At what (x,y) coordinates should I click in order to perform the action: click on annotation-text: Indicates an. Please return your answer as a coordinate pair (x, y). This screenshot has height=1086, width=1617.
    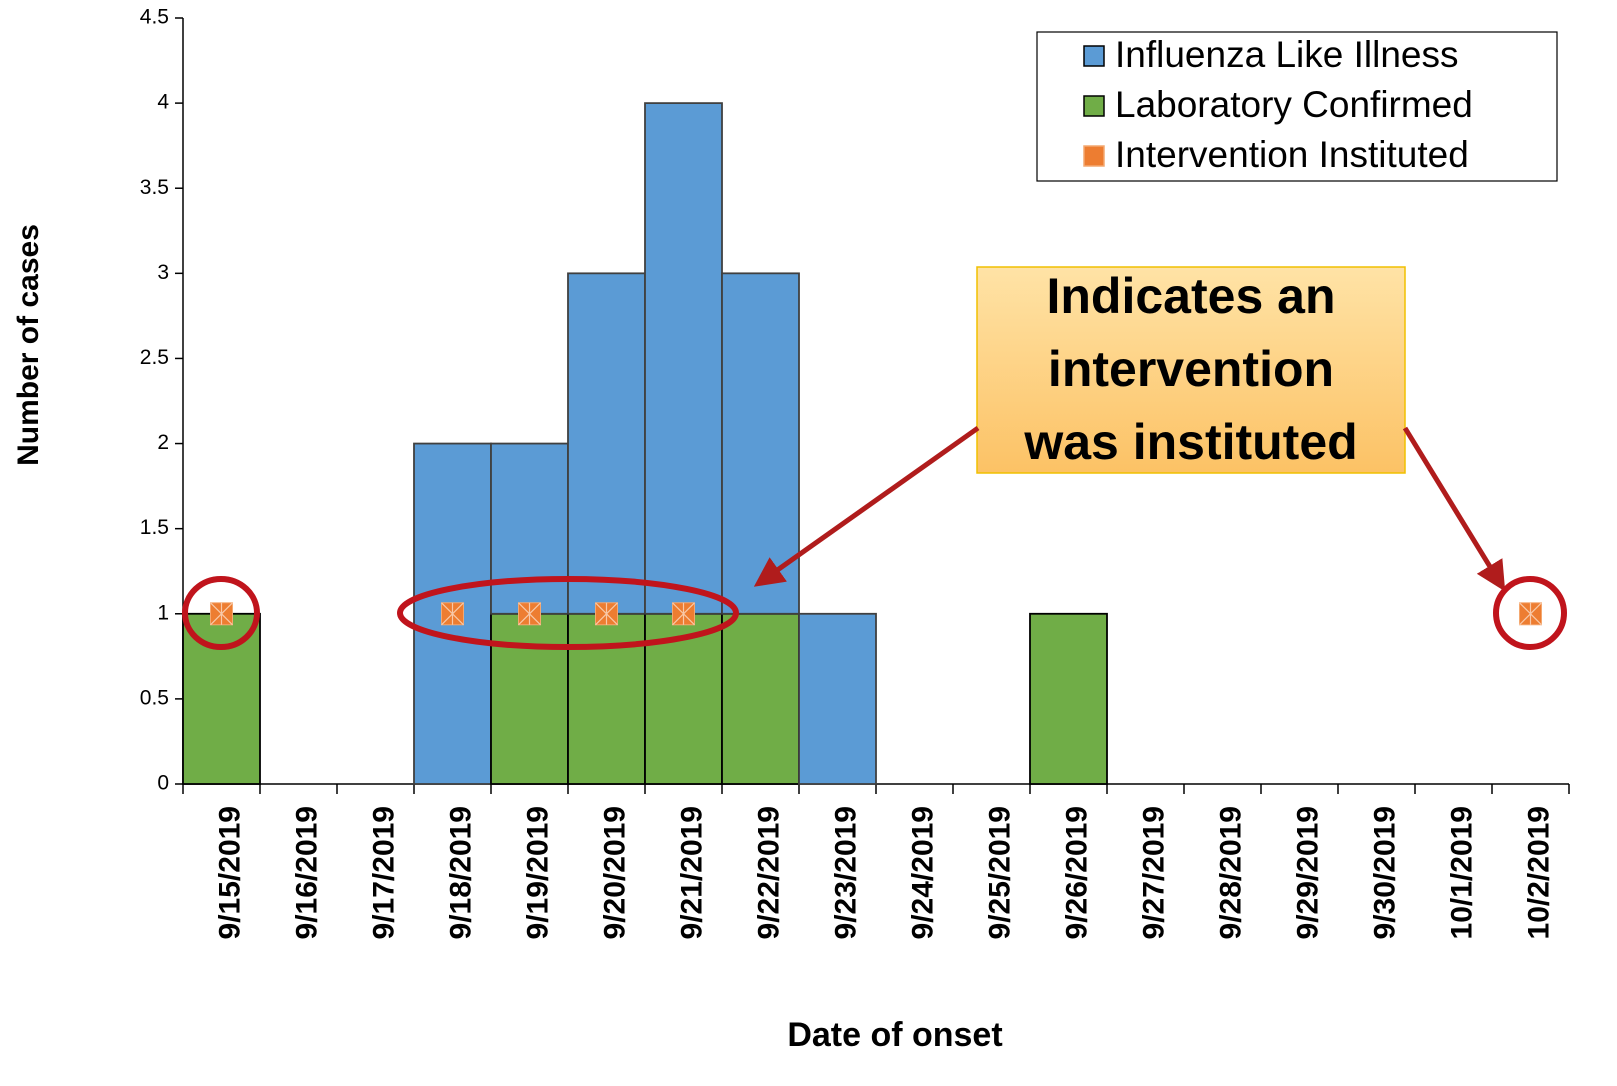
    Looking at the image, I should click on (1191, 296).